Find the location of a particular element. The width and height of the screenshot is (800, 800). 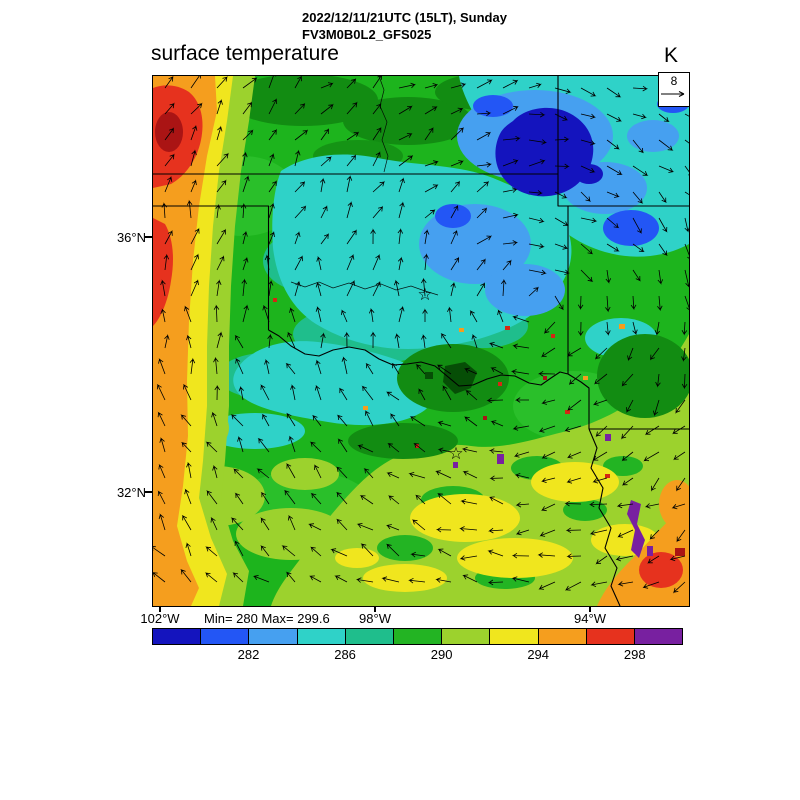

colorbar-tick-label: 290 is located at coordinates (441, 654).